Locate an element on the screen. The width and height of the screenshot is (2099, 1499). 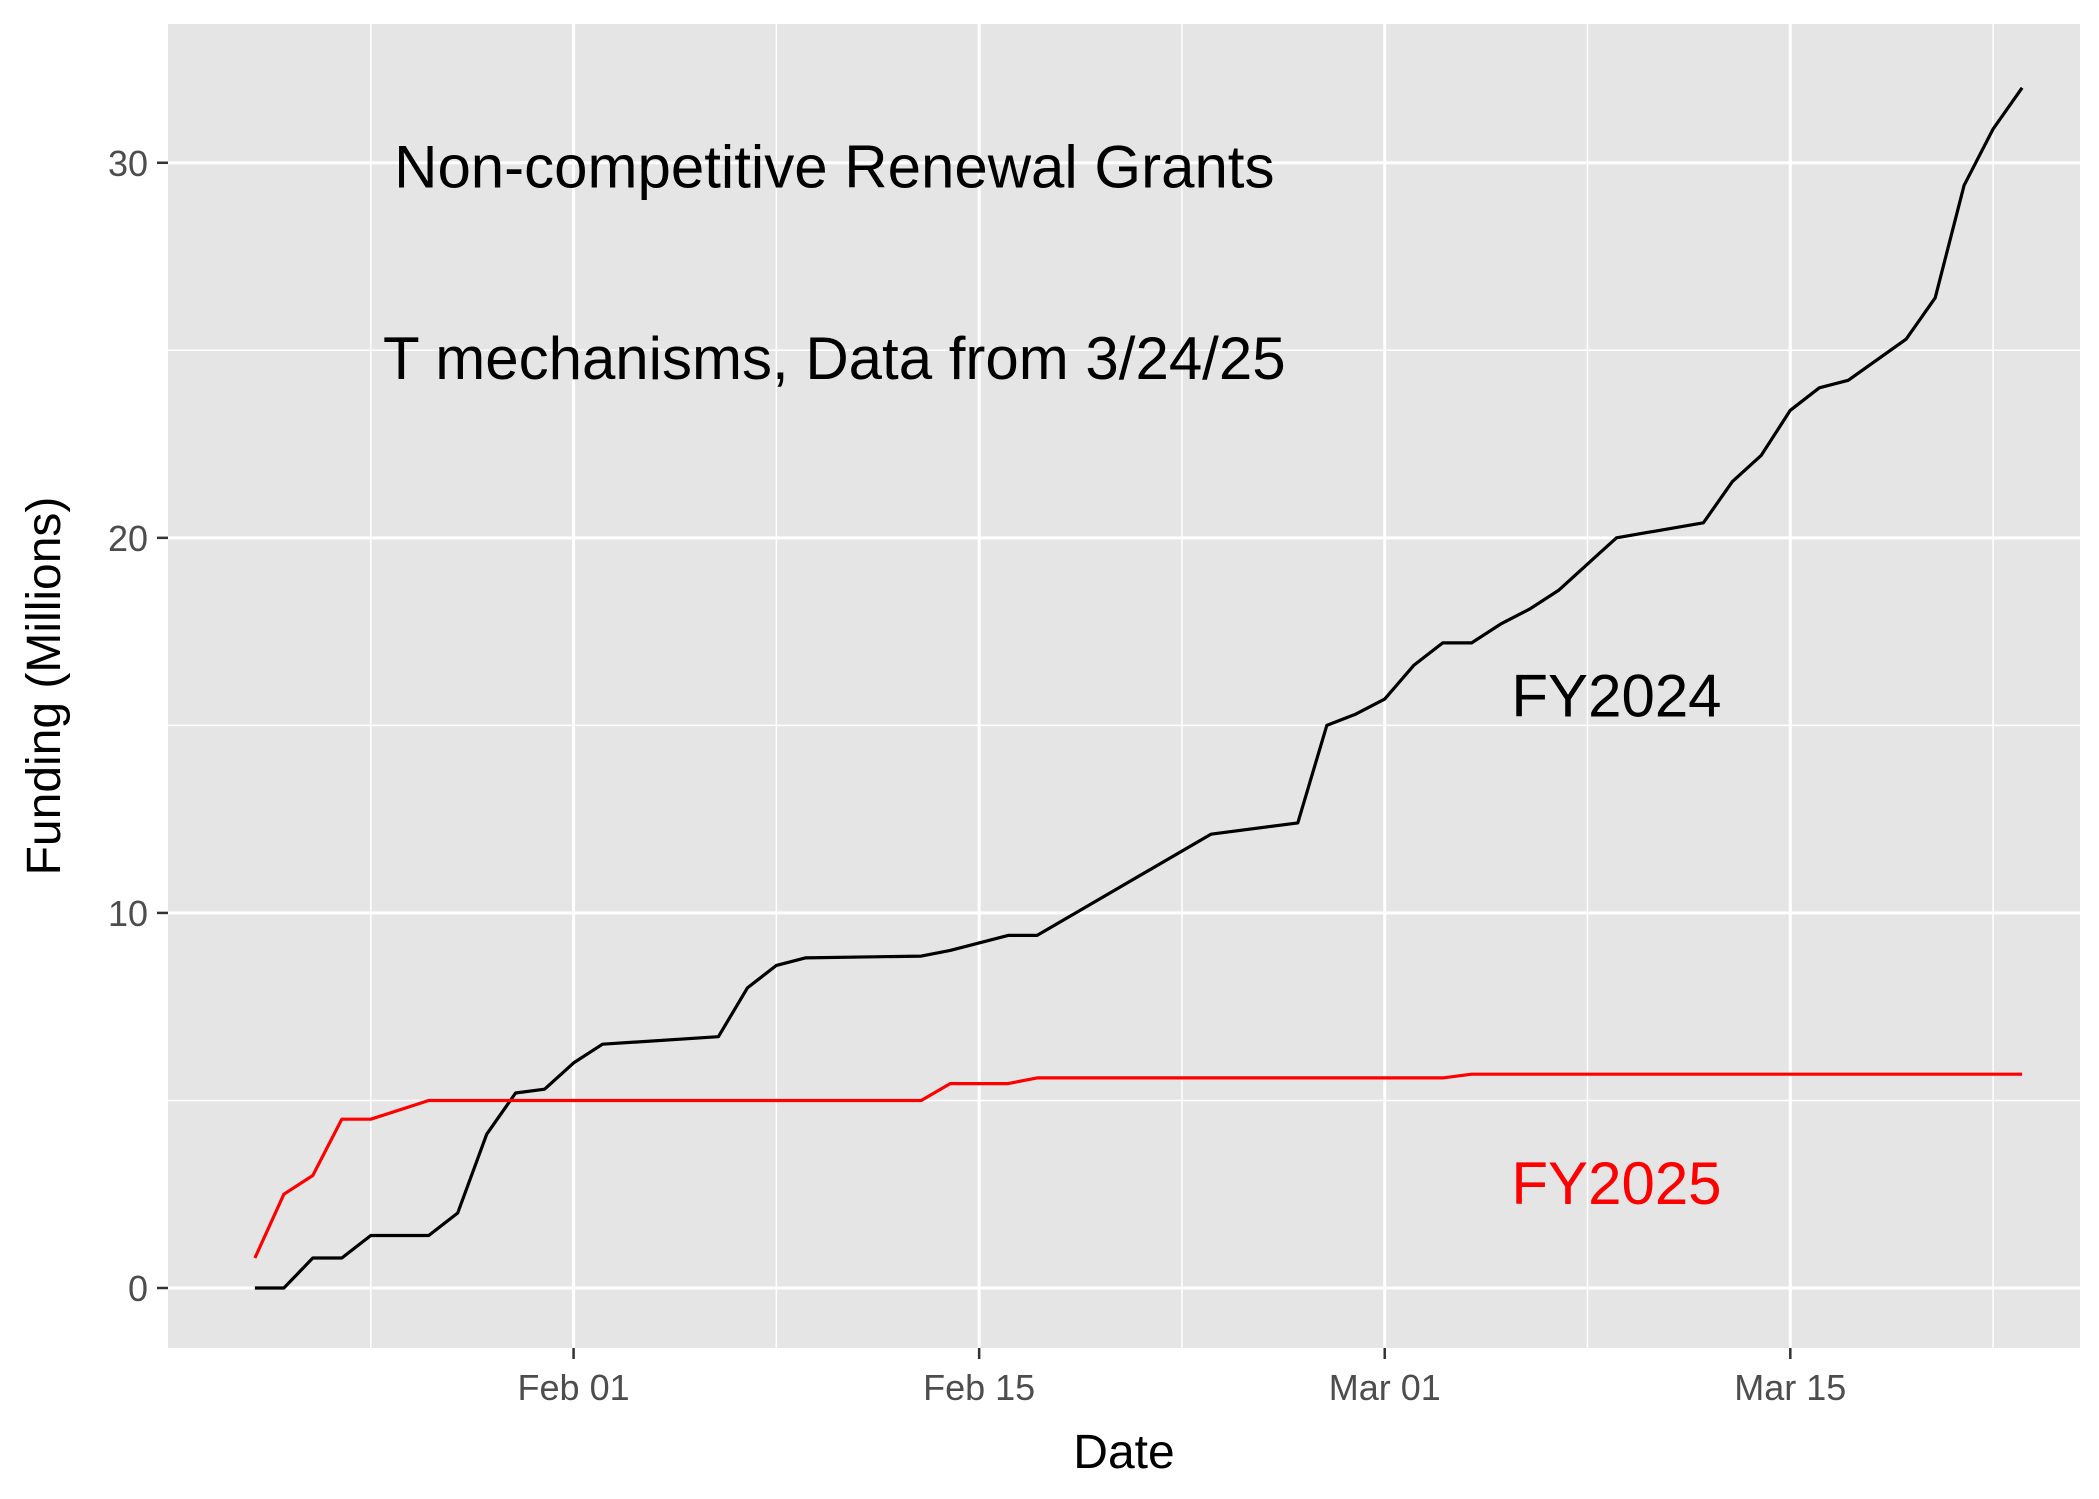
annotation-4: FY2025 is located at coordinates (1616, 1183).